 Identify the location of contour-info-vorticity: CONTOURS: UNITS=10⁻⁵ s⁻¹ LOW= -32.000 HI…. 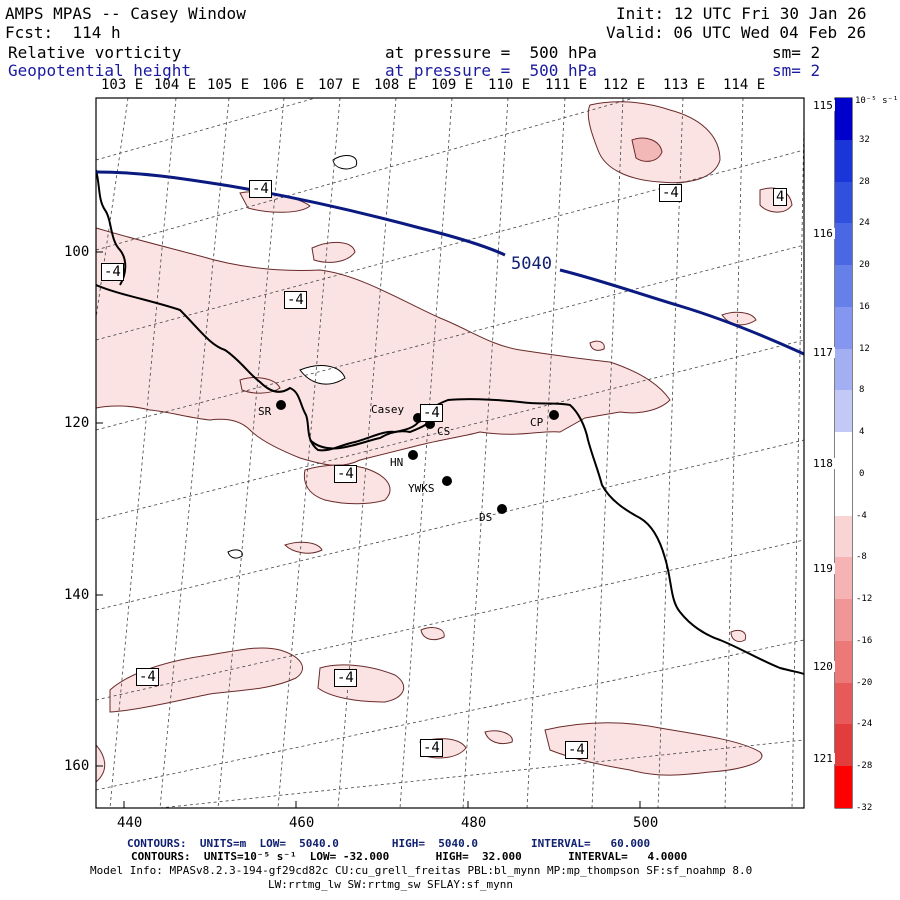
(409, 856).